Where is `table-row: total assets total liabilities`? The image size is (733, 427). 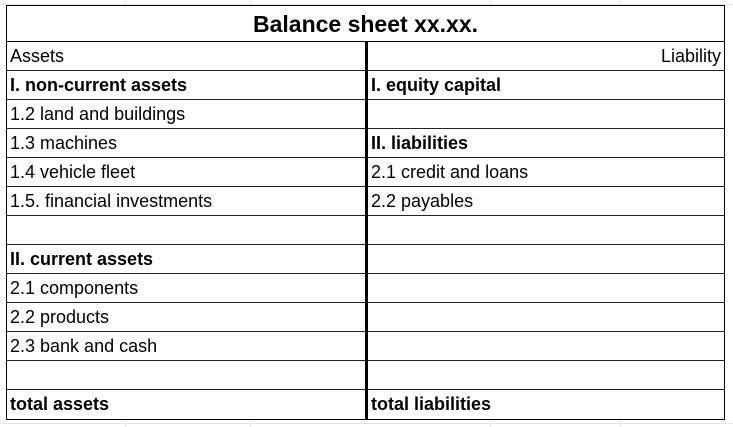 table-row: total assets total liabilities is located at coordinates (365, 404).